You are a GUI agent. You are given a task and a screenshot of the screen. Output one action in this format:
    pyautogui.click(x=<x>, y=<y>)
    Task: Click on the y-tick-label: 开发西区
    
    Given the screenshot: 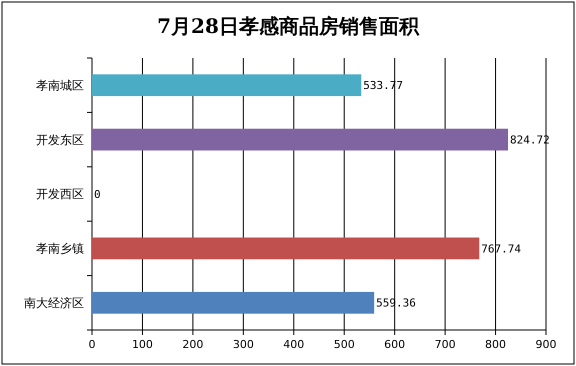 What is the action you would take?
    pyautogui.click(x=60, y=194)
    